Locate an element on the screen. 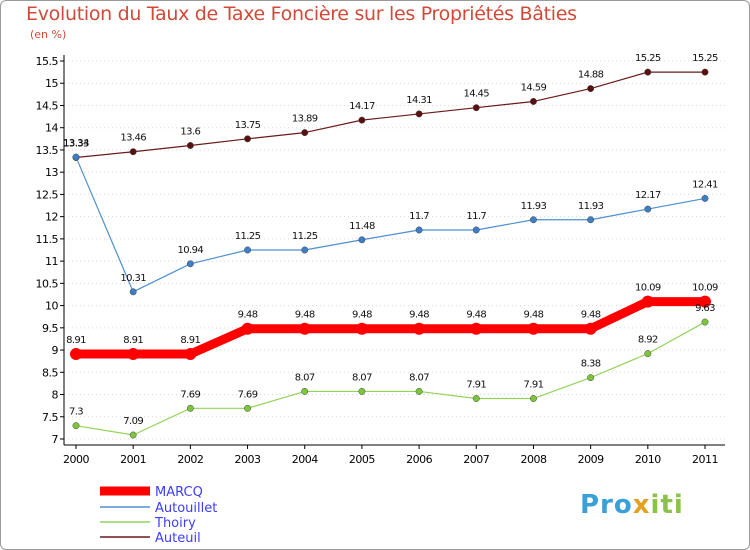  y-tick-label-15.5: 15.5 is located at coordinates (47, 61).